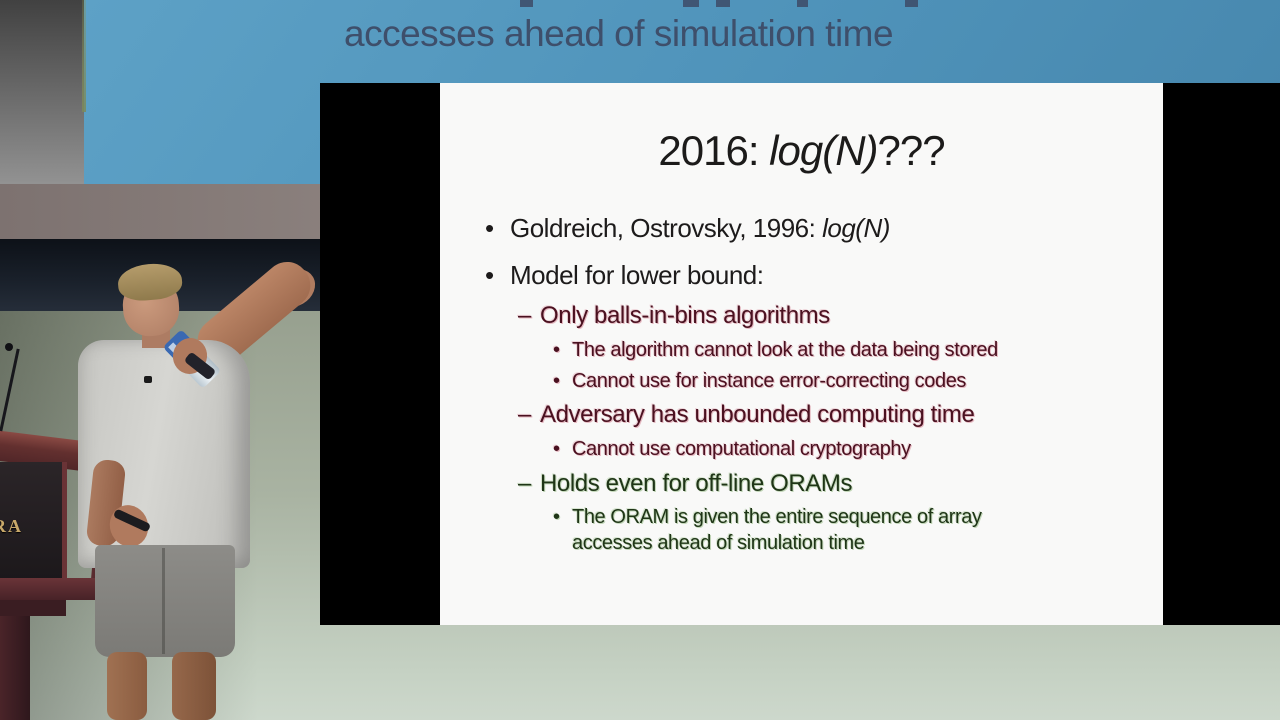  Describe the element at coordinates (148, 379) in the screenshot. I see `lavalier-mic-clip` at that location.